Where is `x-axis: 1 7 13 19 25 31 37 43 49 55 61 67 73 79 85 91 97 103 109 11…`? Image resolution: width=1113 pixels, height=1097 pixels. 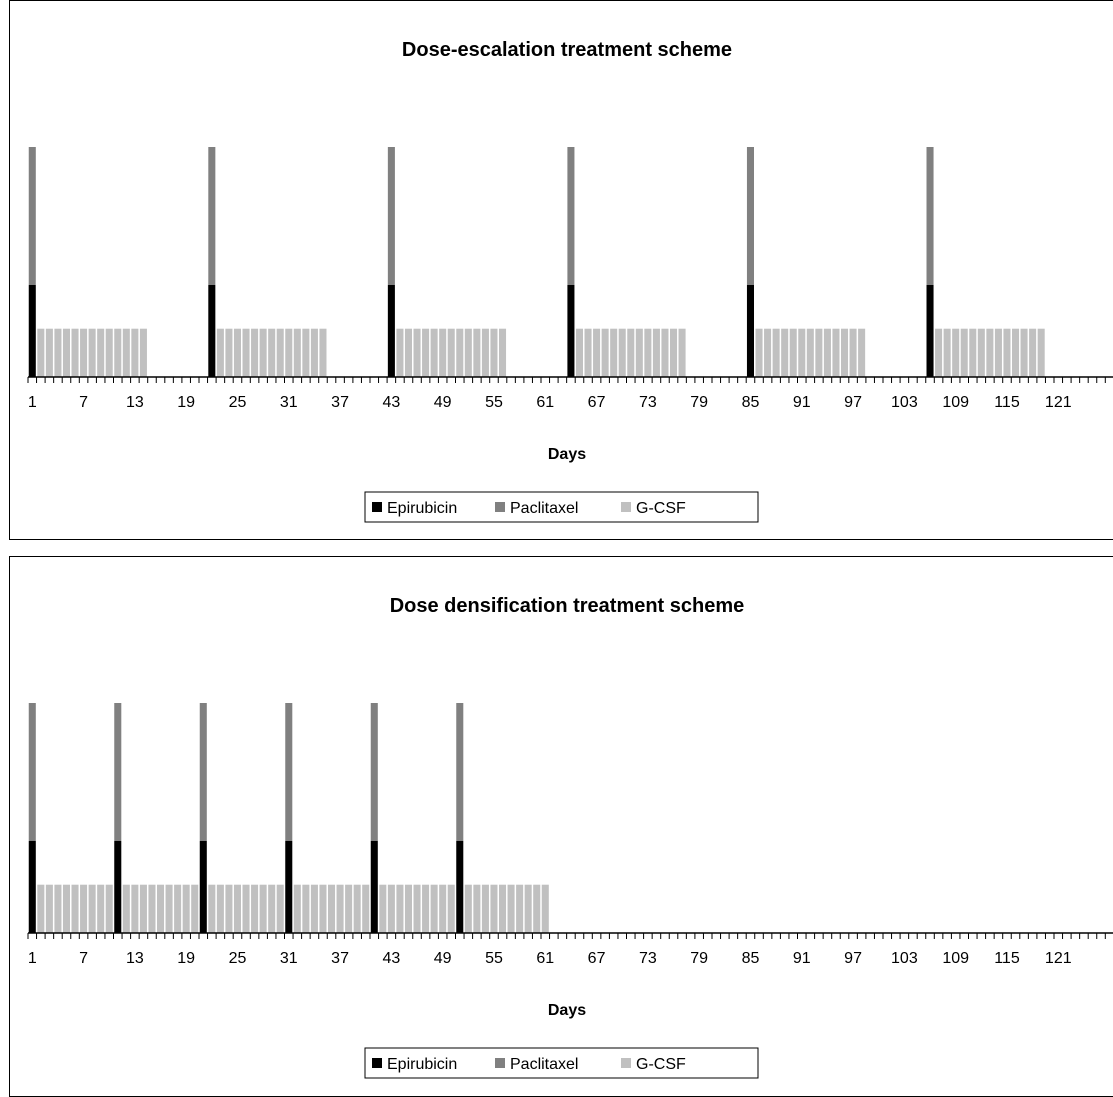 x-axis: 1 7 13 19 25 31 37 43 49 55 61 67 73 79 85 91 97 103 109 11… is located at coordinates (570, 949).